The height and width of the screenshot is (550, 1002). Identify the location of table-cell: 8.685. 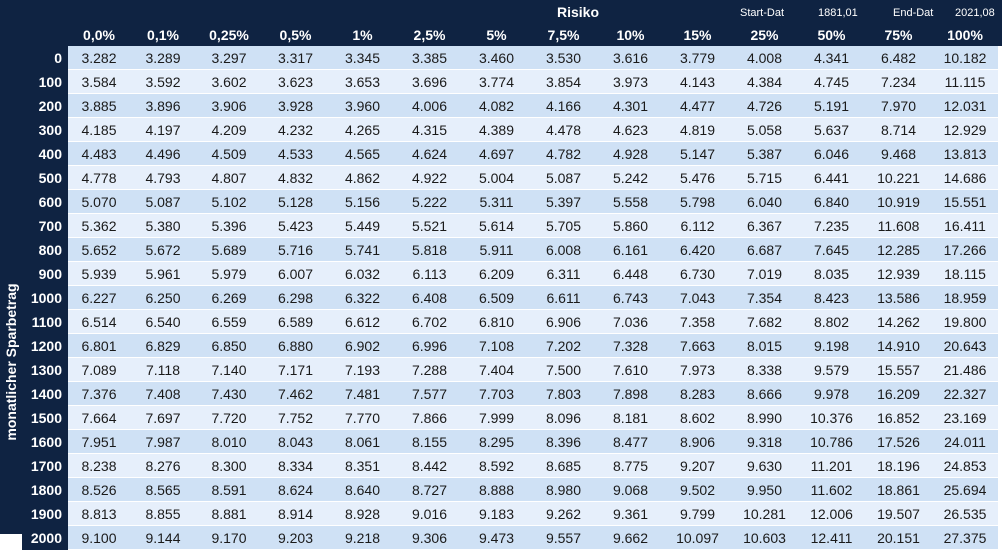
(563, 465).